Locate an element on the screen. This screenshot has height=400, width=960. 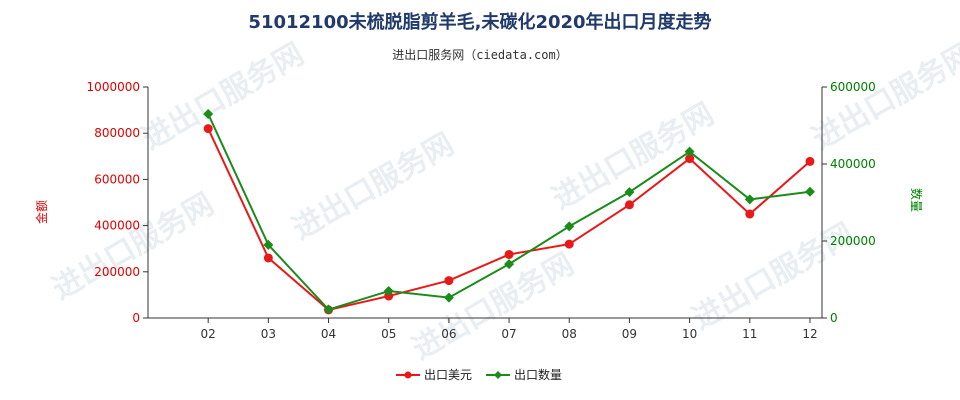
legend-label: 出口数量 is located at coordinates (538, 374).